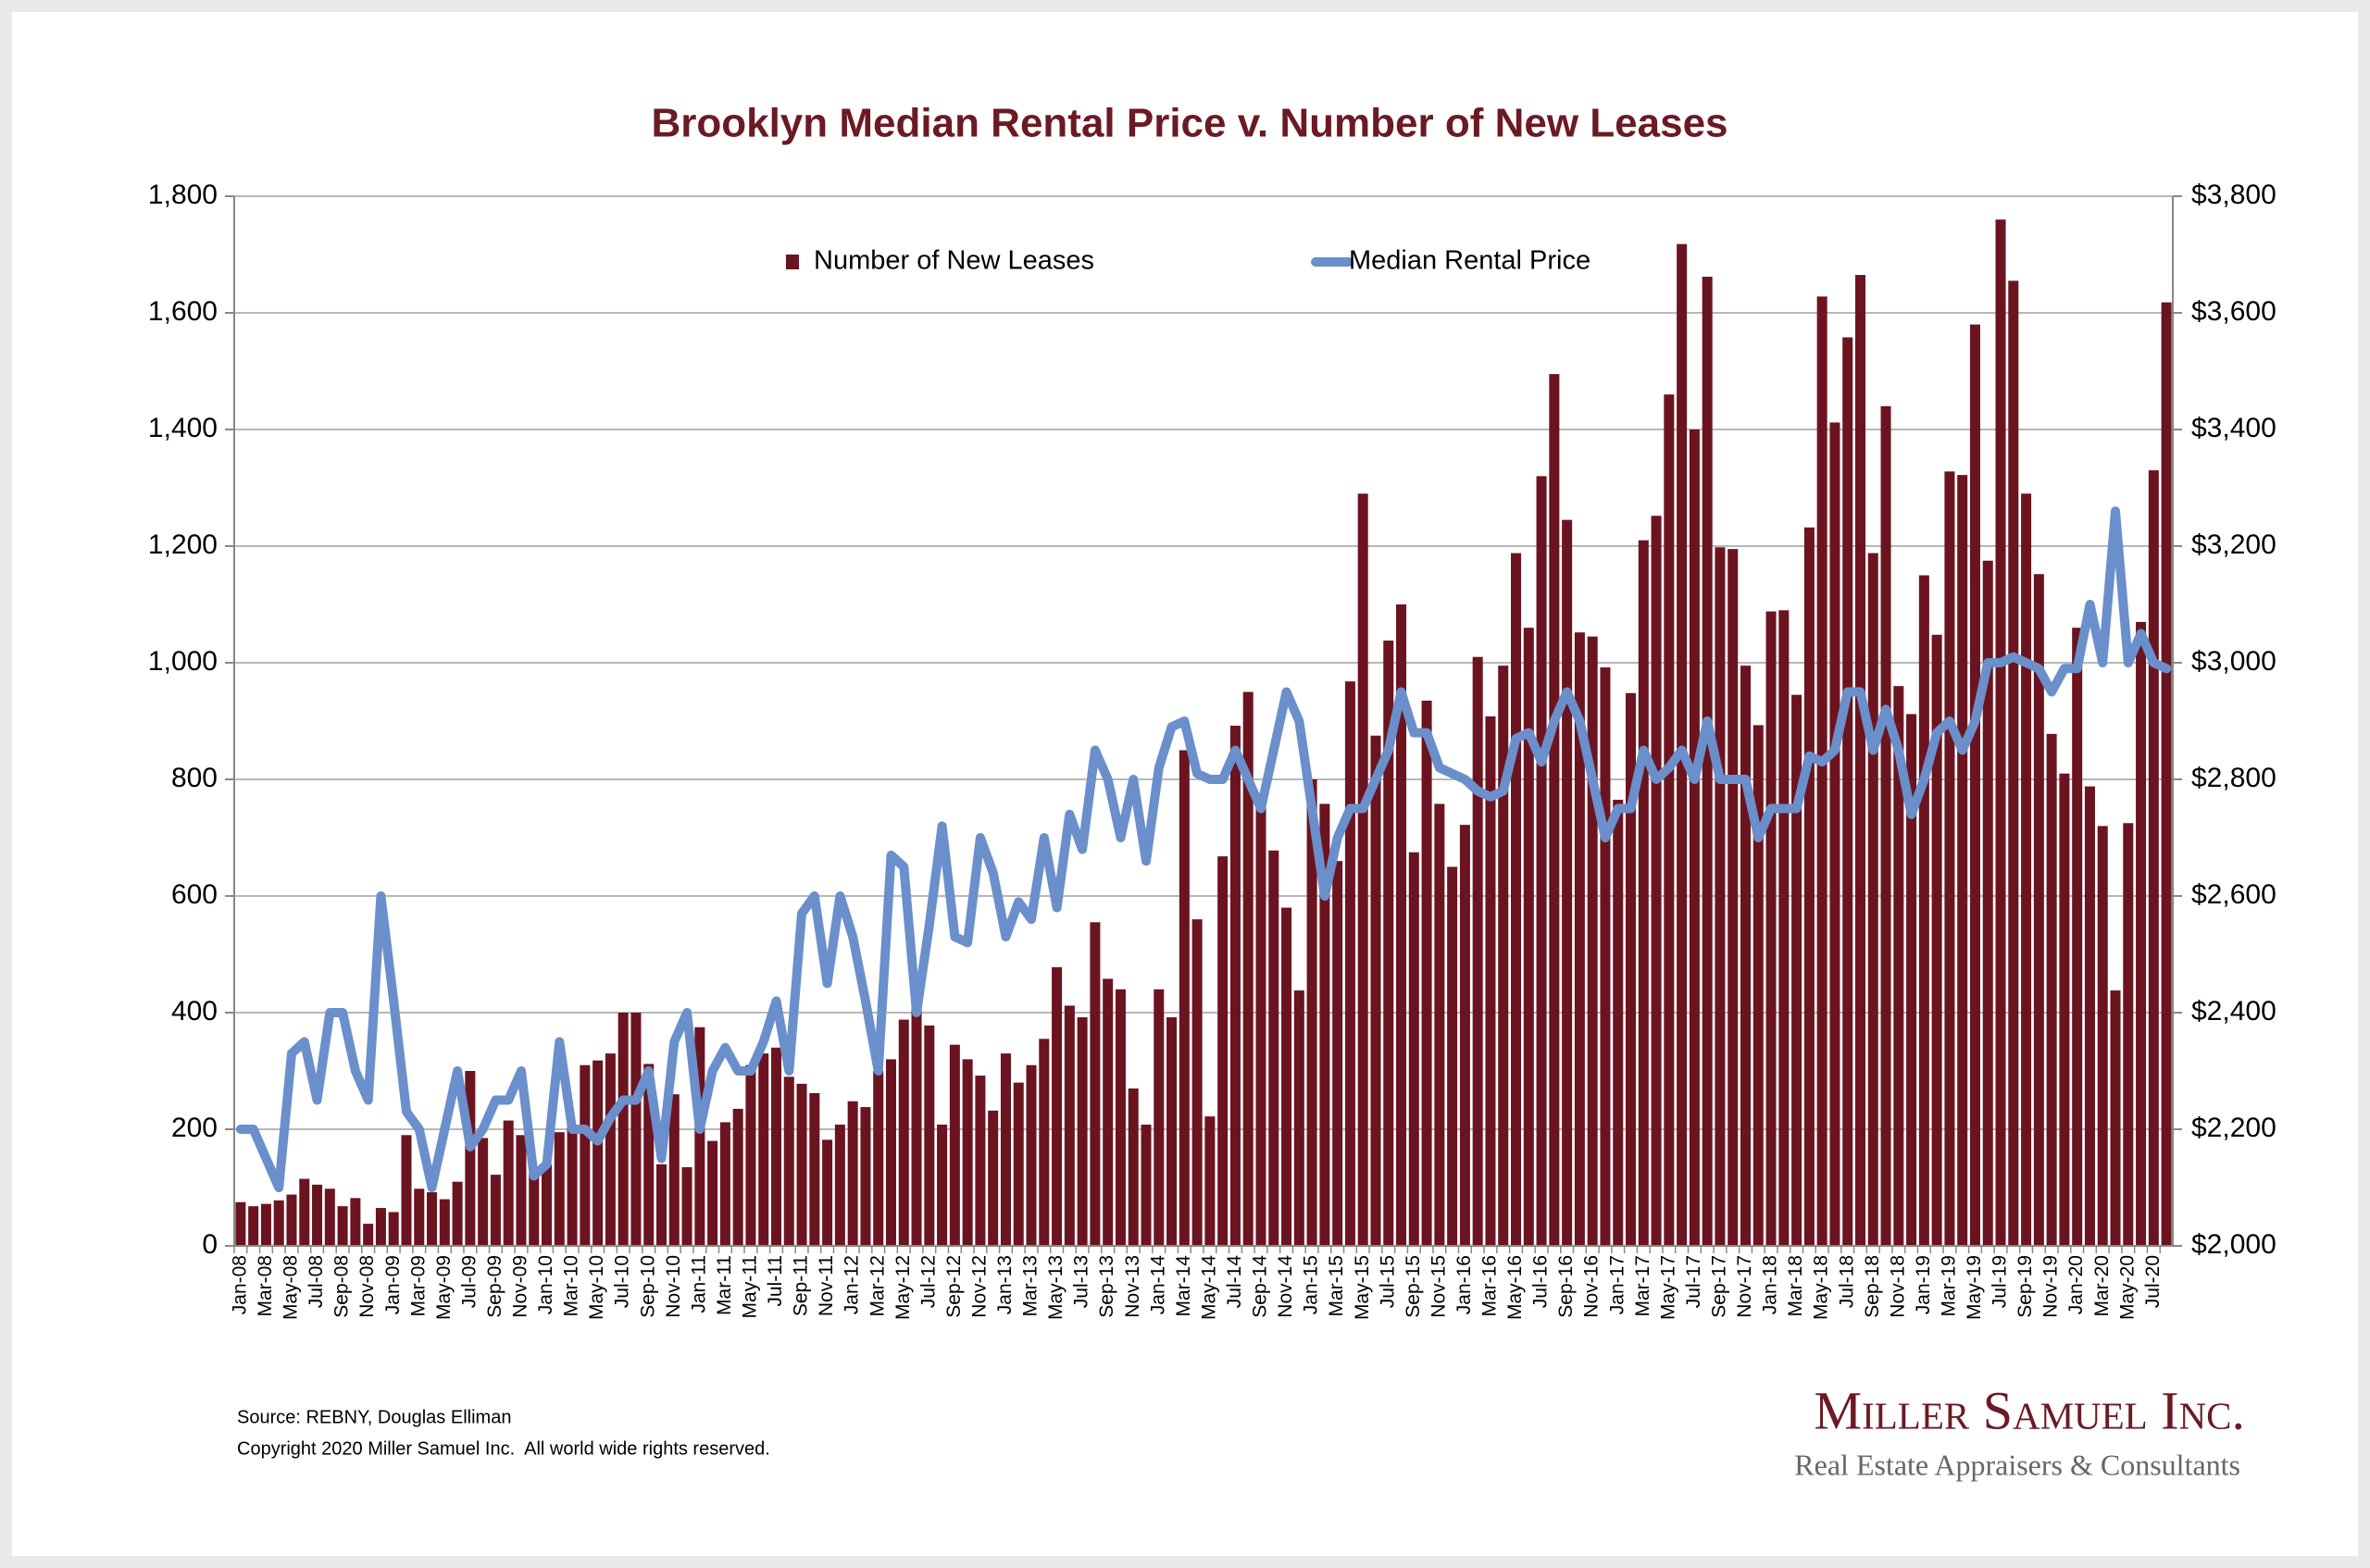 This screenshot has width=2370, height=1568. What do you see at coordinates (183, 195) in the screenshot?
I see `y-tick-label: 1,800` at bounding box center [183, 195].